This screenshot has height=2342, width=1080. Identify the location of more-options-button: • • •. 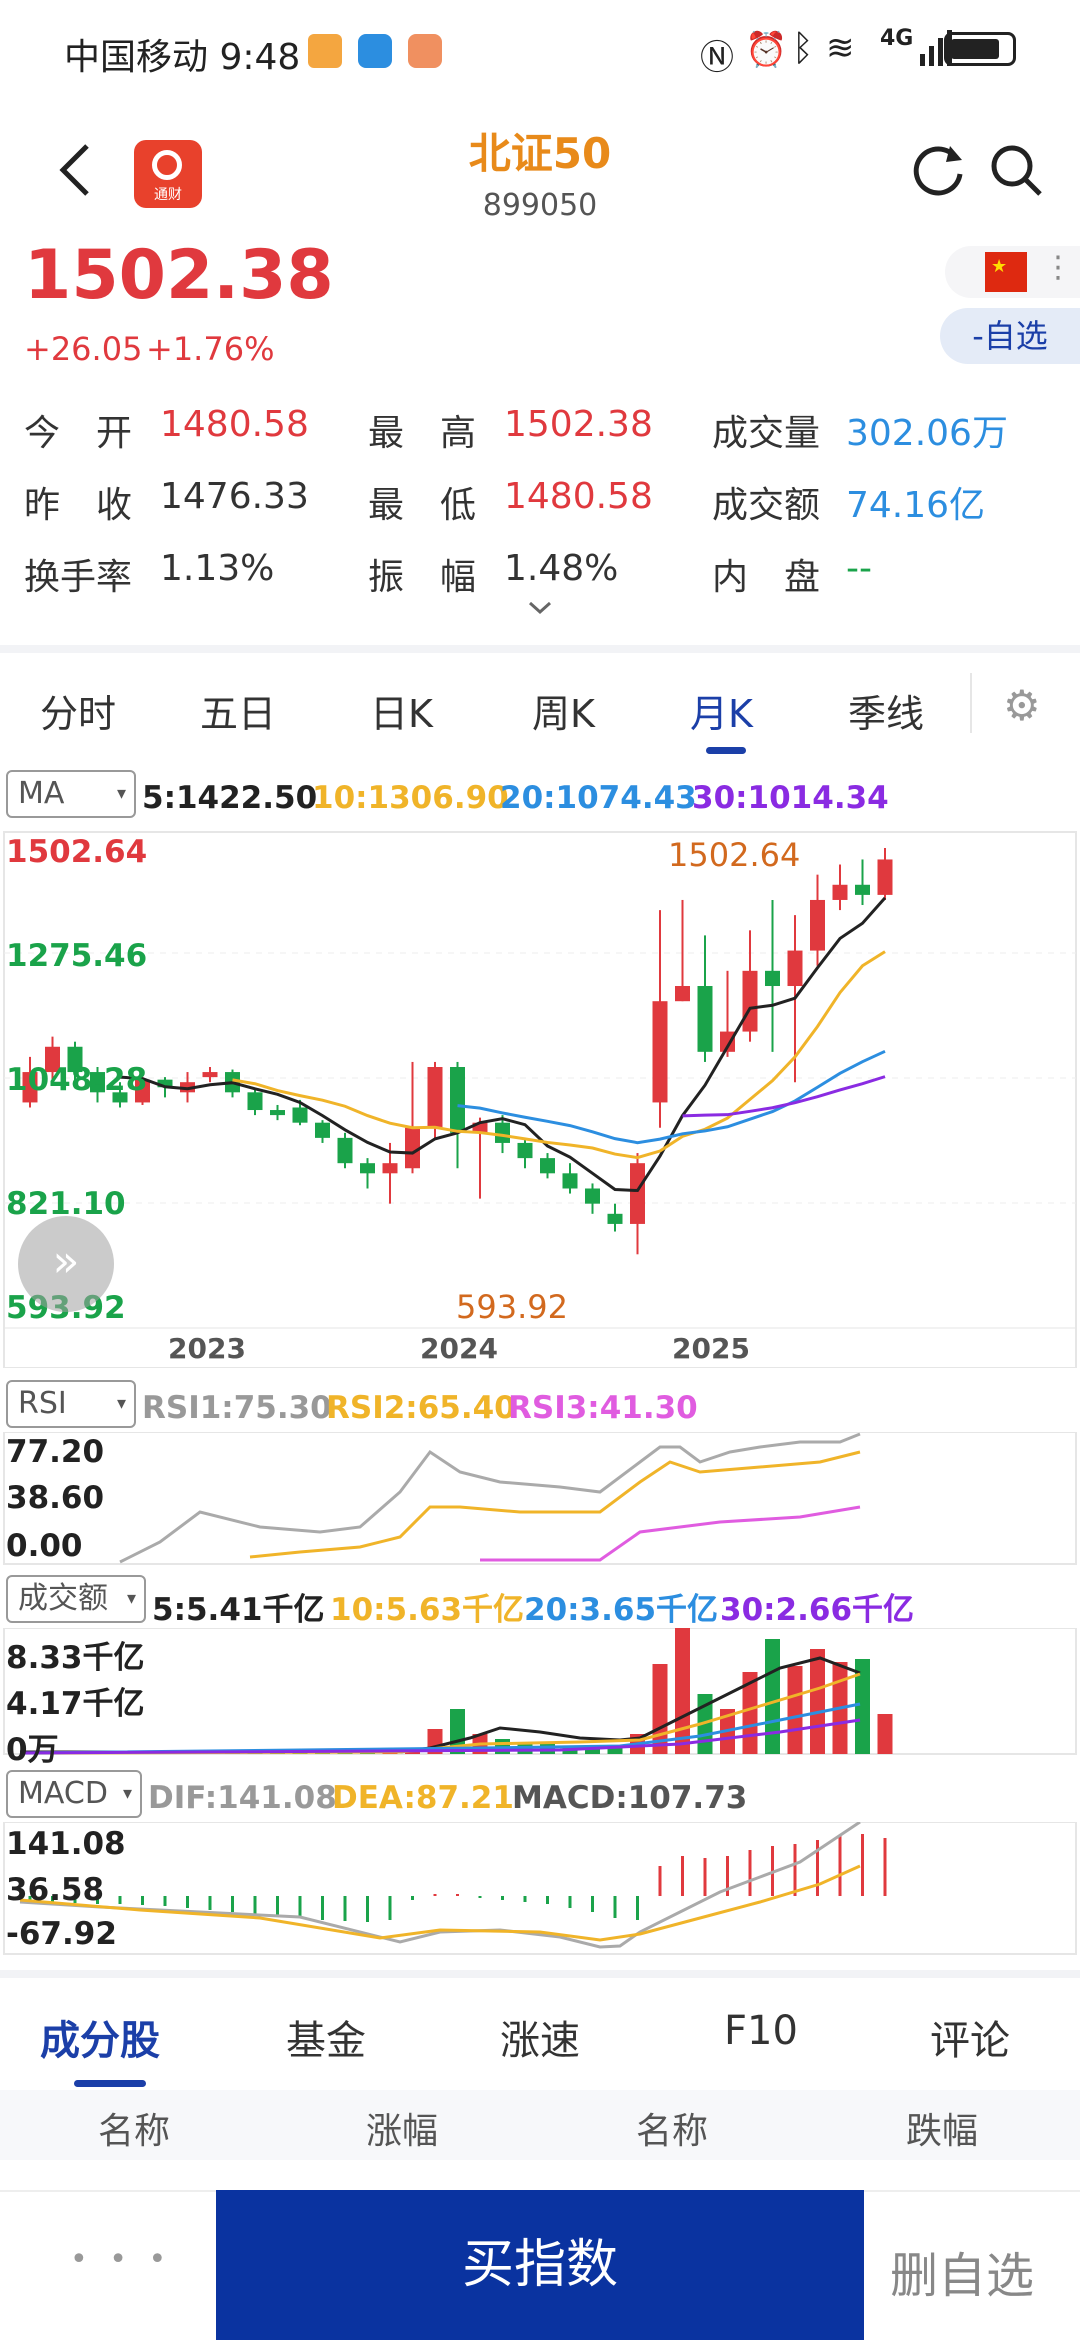
(121, 2259).